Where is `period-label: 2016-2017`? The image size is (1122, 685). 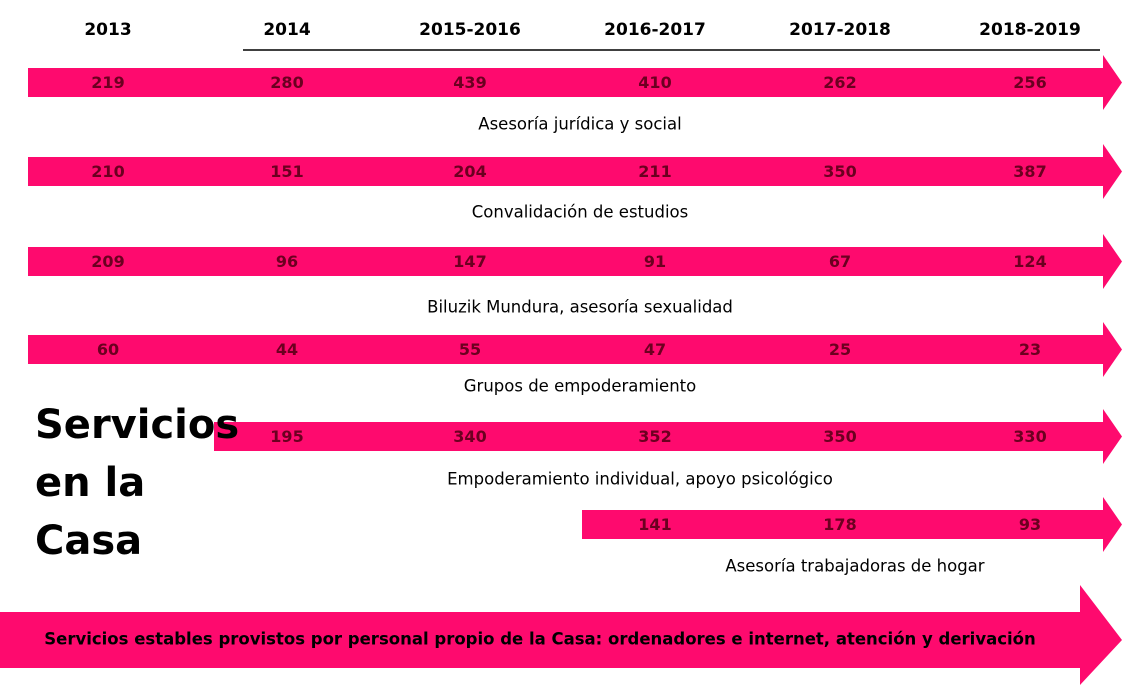 period-label: 2016-2017 is located at coordinates (655, 30).